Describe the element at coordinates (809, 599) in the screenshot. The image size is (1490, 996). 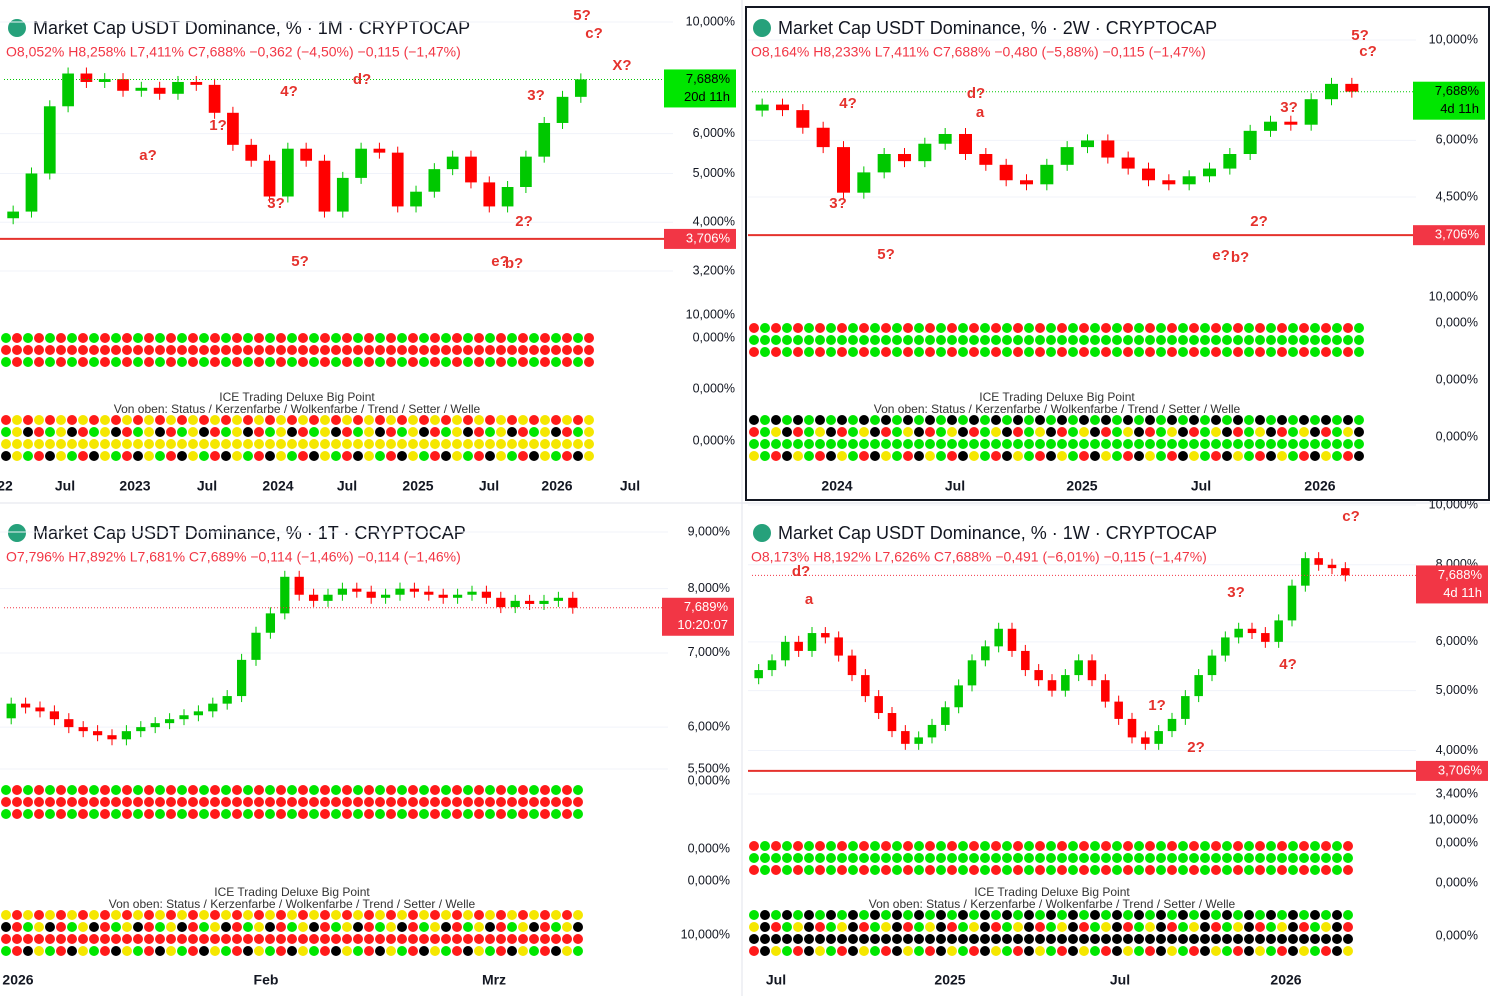
I see `wave-annotation: a` at that location.